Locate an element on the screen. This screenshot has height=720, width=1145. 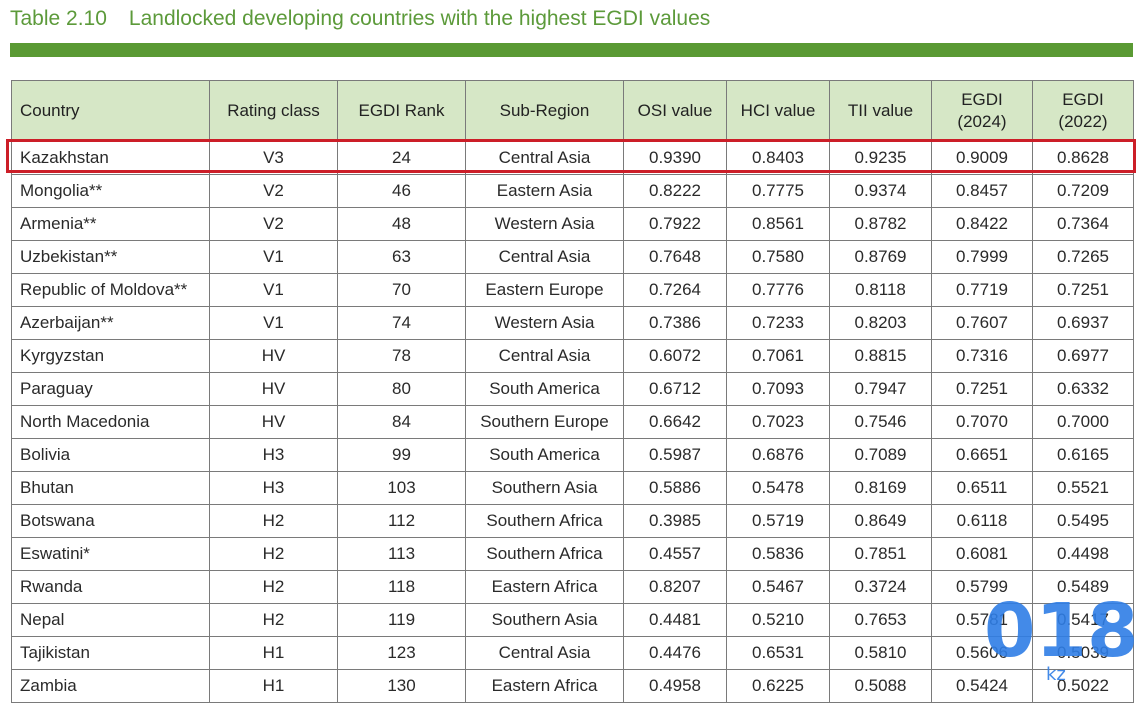
cell-tii-value: 0.9235 is located at coordinates (880, 158).